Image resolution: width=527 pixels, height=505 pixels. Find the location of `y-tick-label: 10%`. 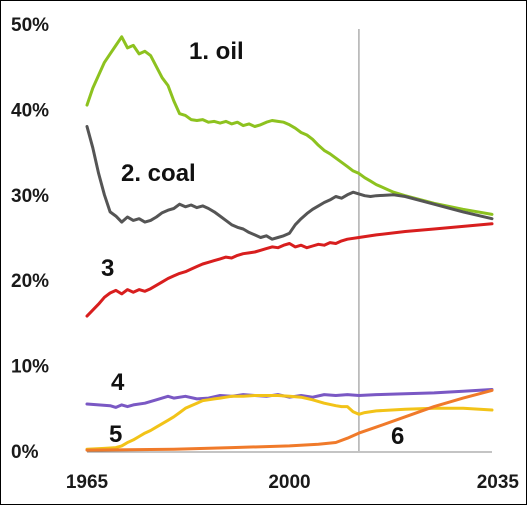

y-tick-label: 10% is located at coordinates (30, 367).